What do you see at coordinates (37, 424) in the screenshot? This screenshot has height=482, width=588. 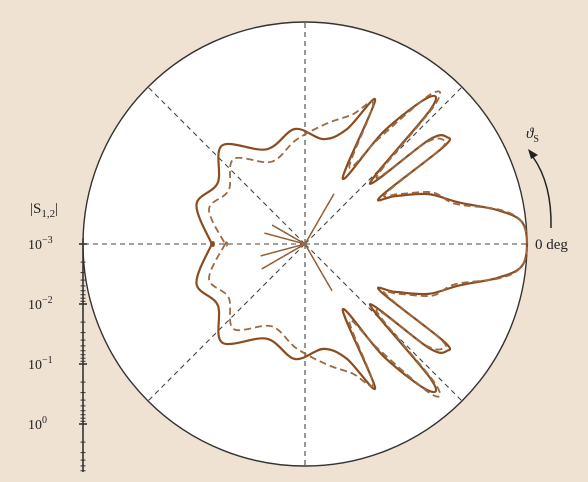 I see `radial-tick-label: 10⁰` at bounding box center [37, 424].